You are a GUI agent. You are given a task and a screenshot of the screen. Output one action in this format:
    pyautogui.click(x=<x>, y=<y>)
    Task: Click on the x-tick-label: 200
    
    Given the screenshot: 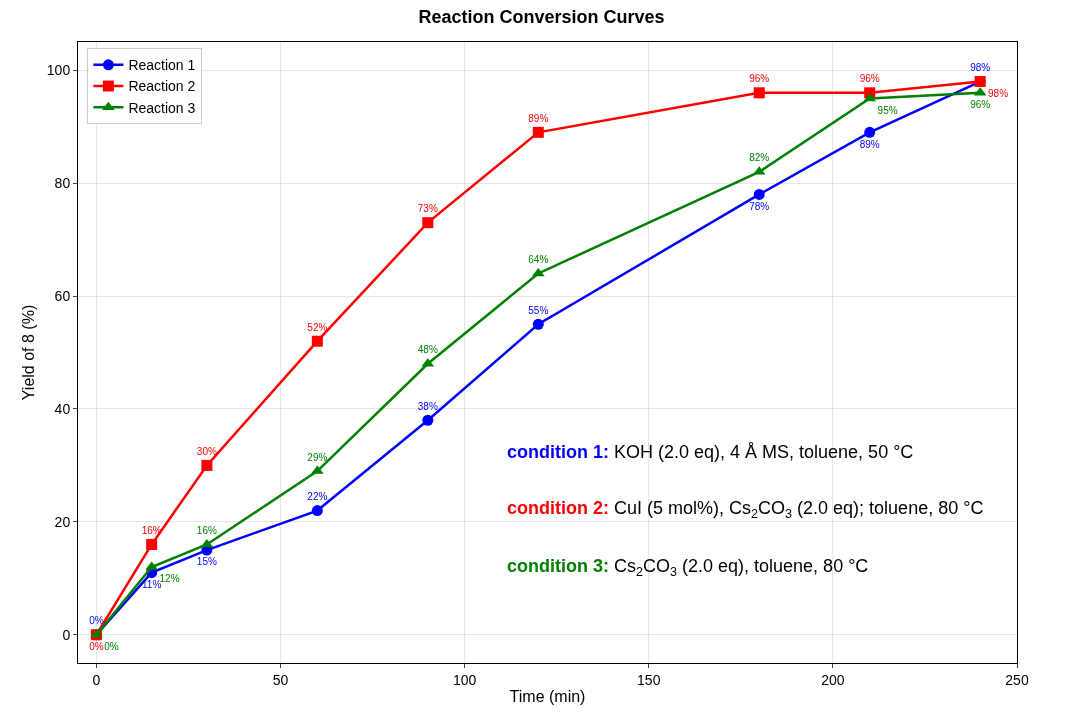 What is the action you would take?
    pyautogui.click(x=833, y=679)
    